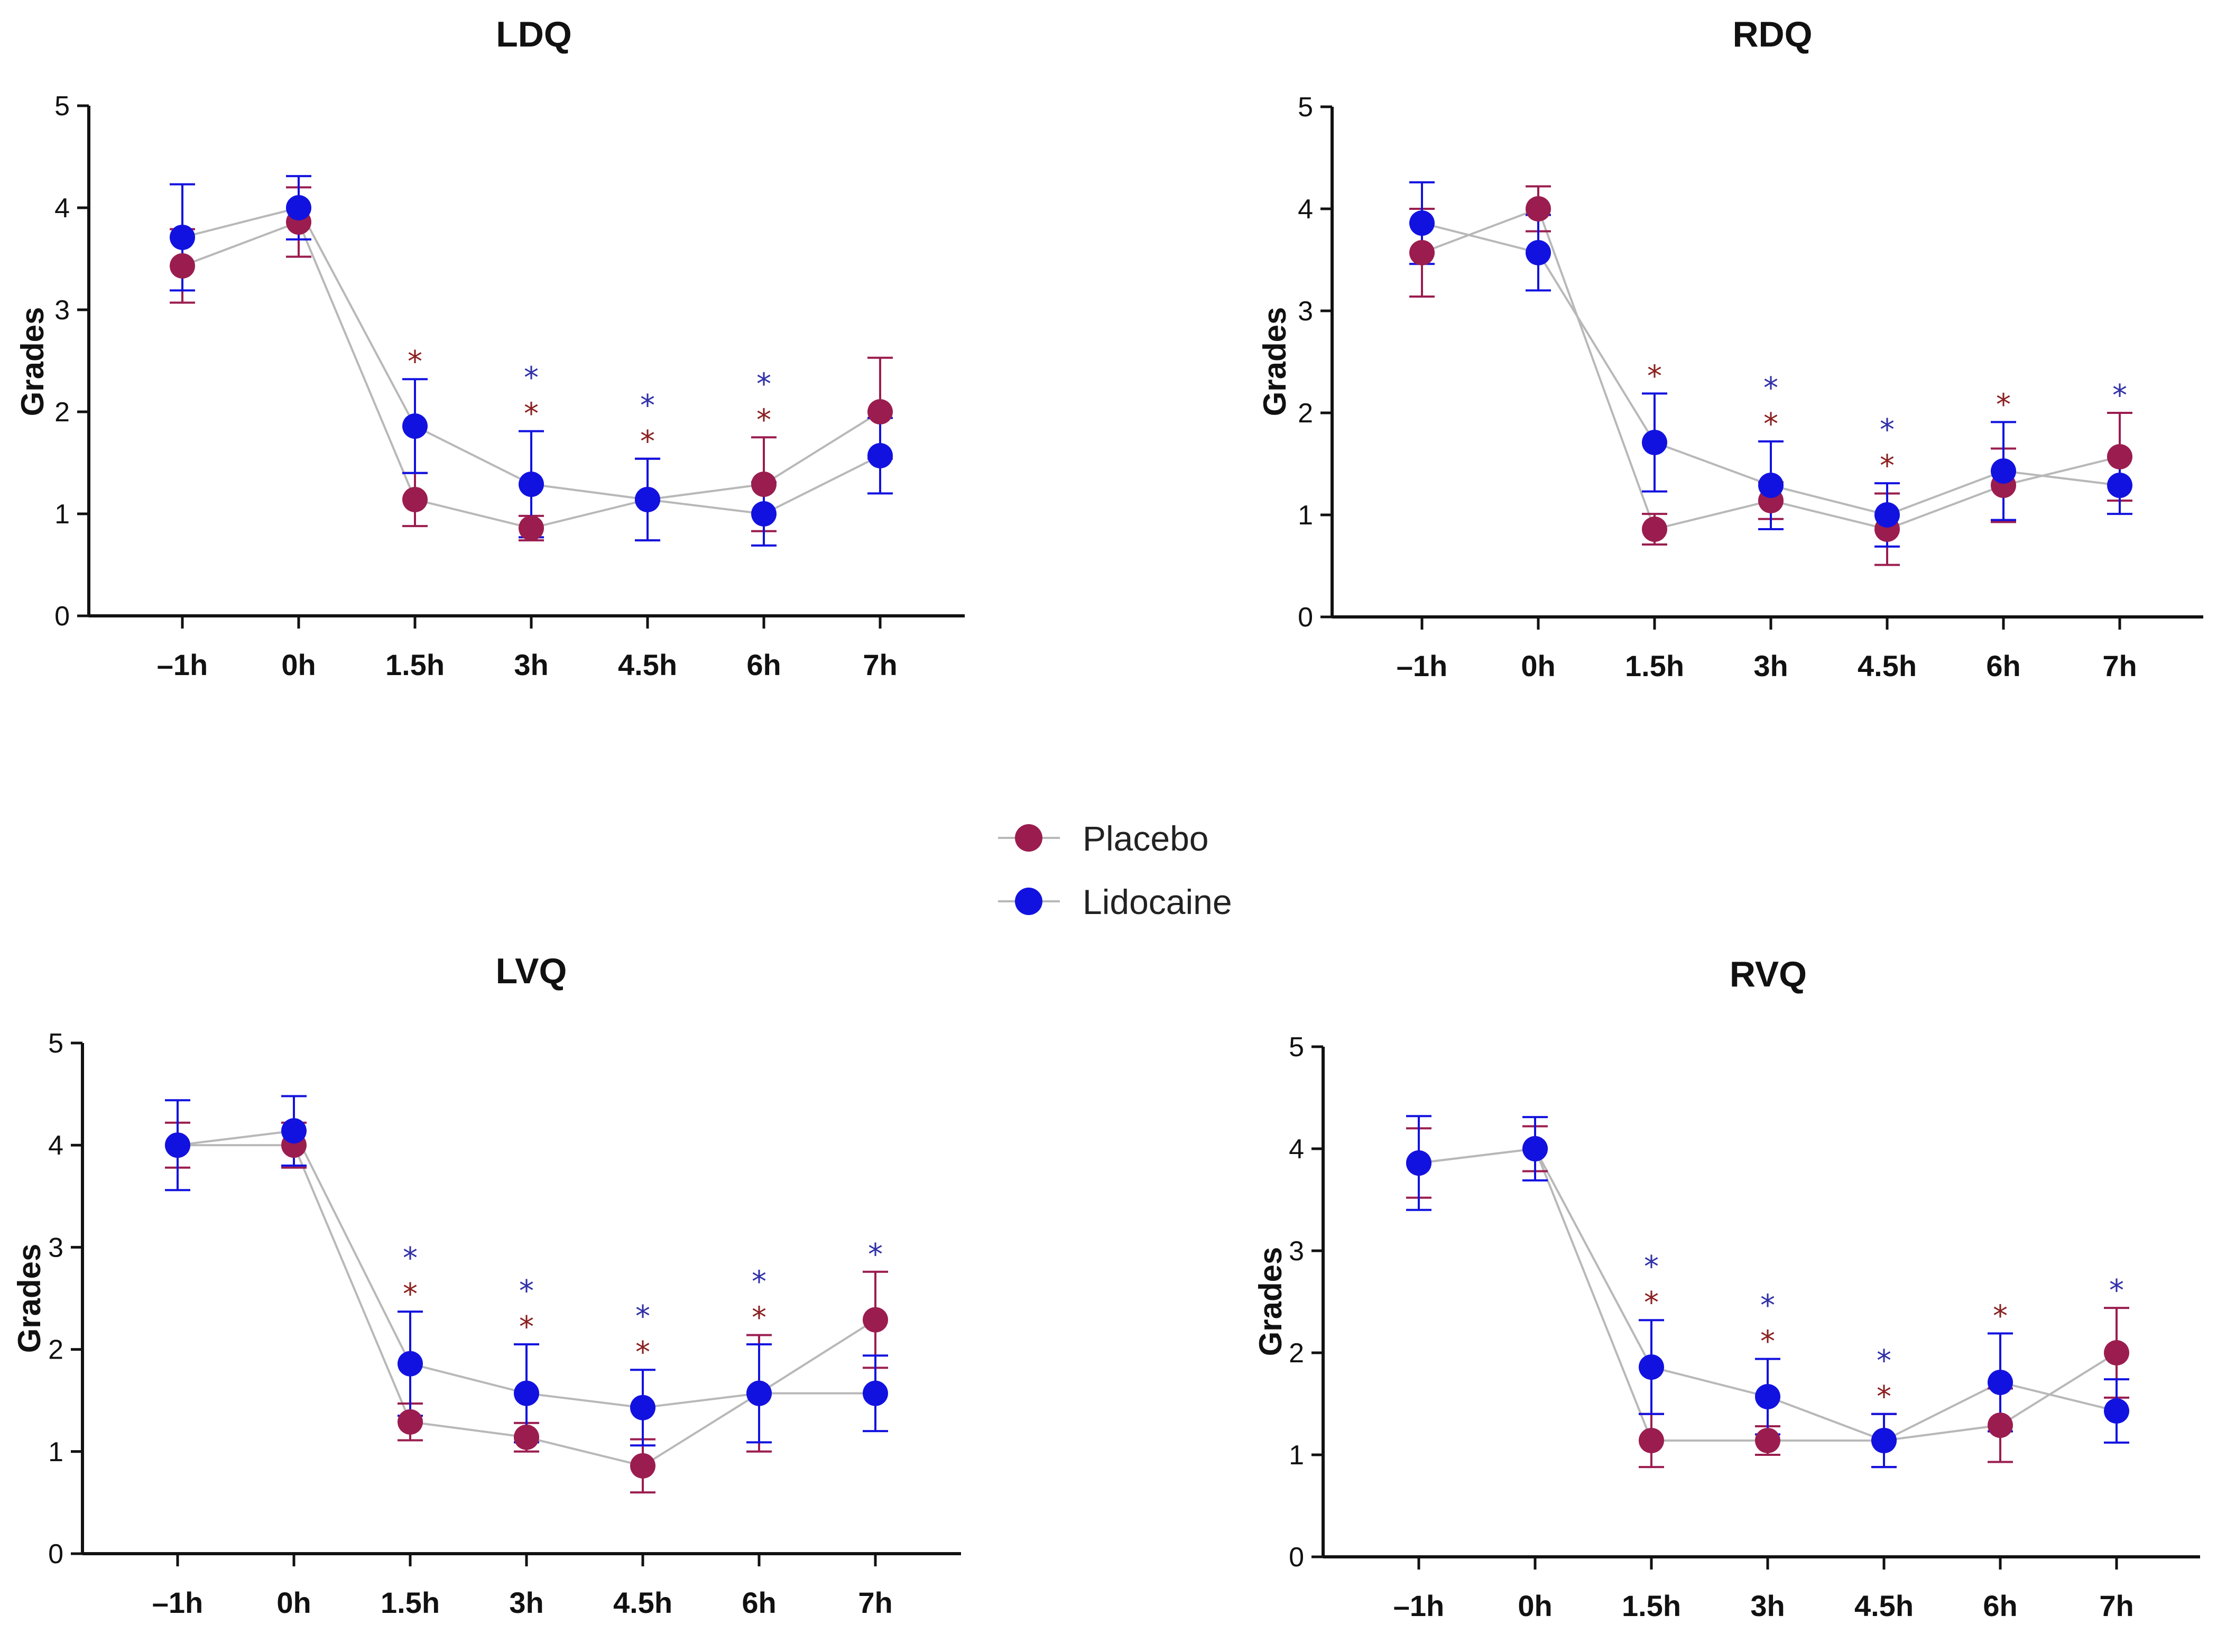  Describe the element at coordinates (1146, 838) in the screenshot. I see `legend-label-placebo: Placebo` at that location.